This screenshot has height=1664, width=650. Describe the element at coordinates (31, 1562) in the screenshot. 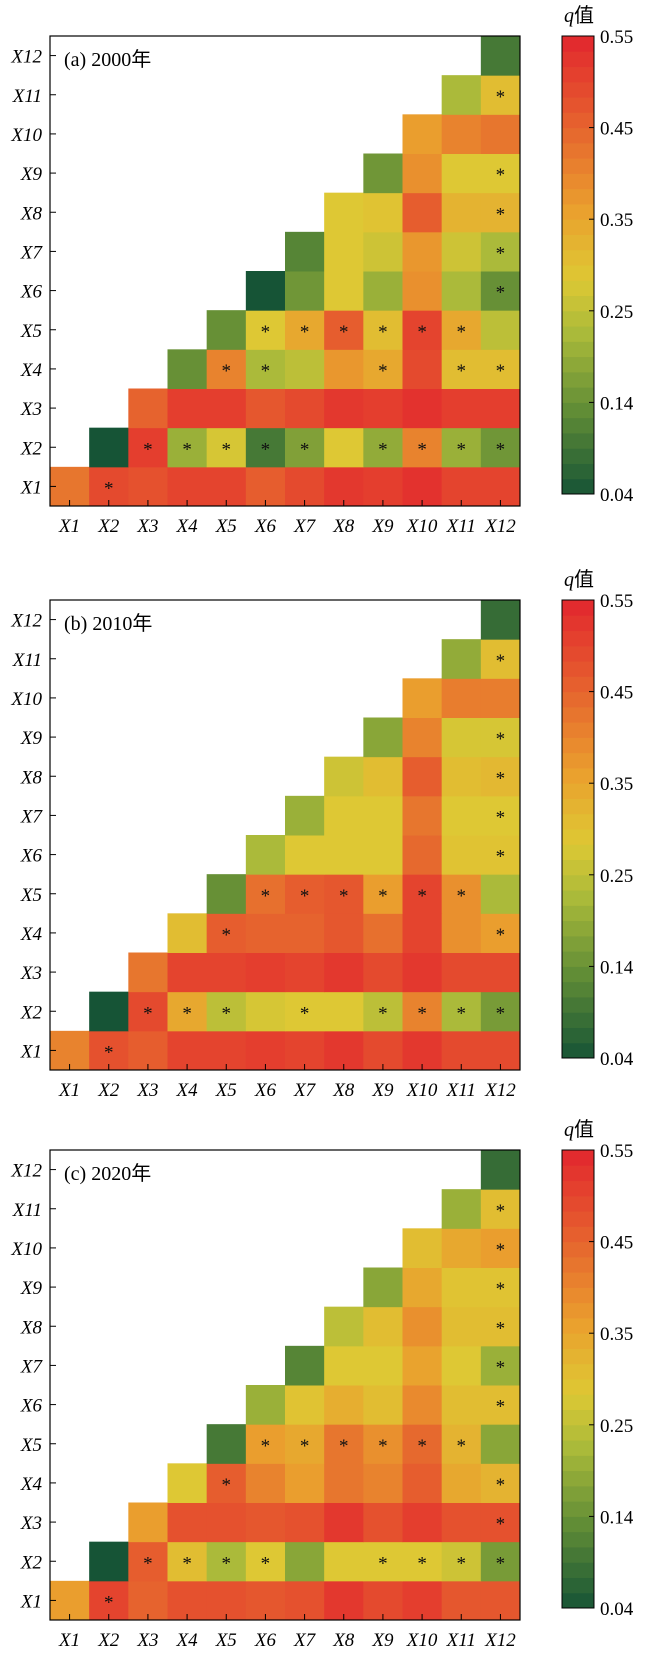

I see `y-tick-label: X2` at that location.